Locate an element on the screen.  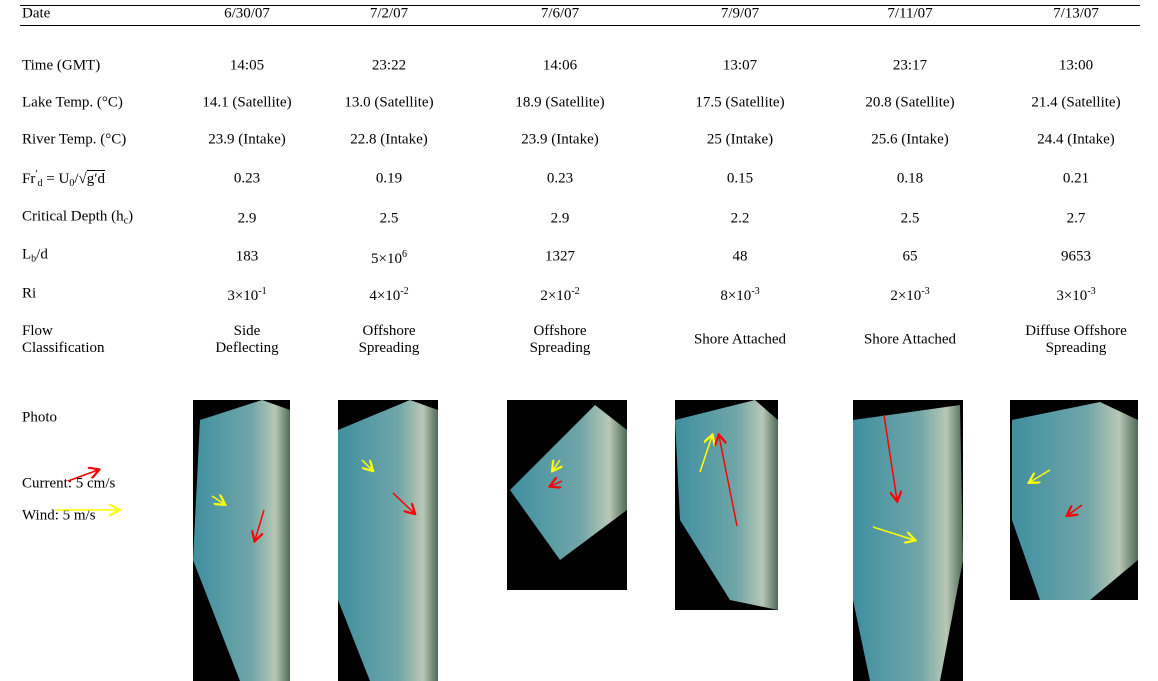
cell: 14.1 (Satellite) is located at coordinates (247, 102).